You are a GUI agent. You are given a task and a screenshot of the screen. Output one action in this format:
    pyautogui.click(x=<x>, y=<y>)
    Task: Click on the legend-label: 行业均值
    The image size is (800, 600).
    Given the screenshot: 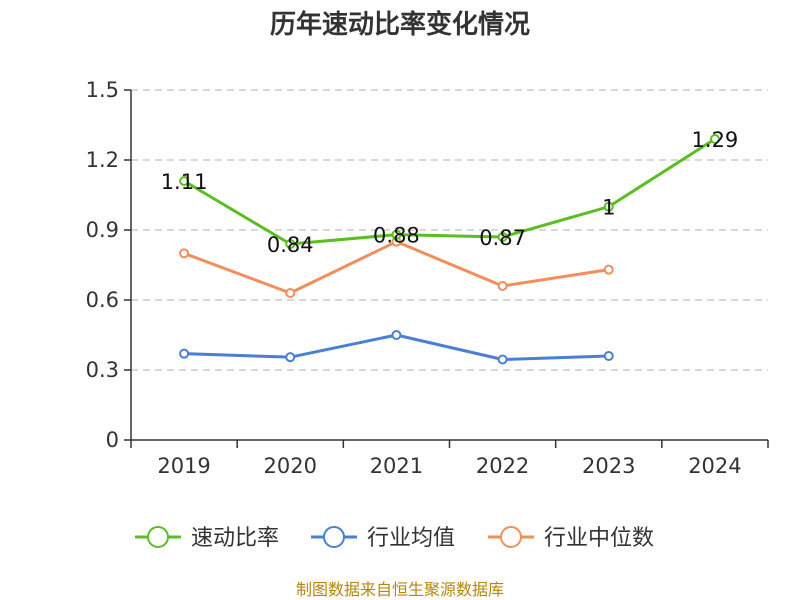 What is the action you would take?
    pyautogui.click(x=411, y=538)
    